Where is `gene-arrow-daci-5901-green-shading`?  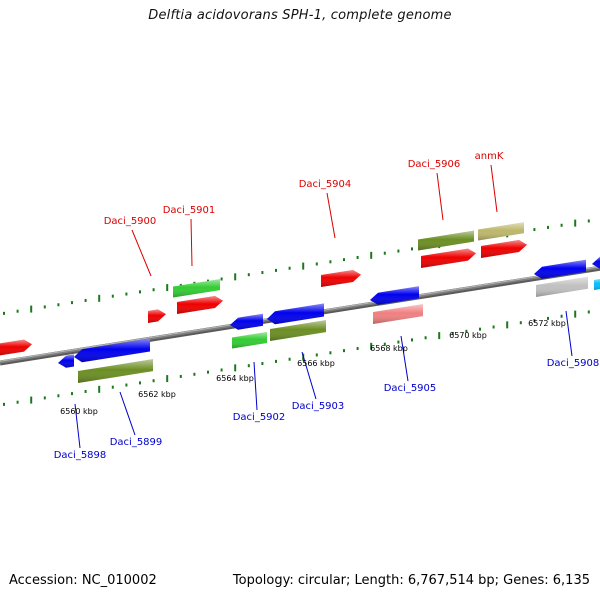
gene-arrow-daci-5901-green-shading is located at coordinates (196, 288).